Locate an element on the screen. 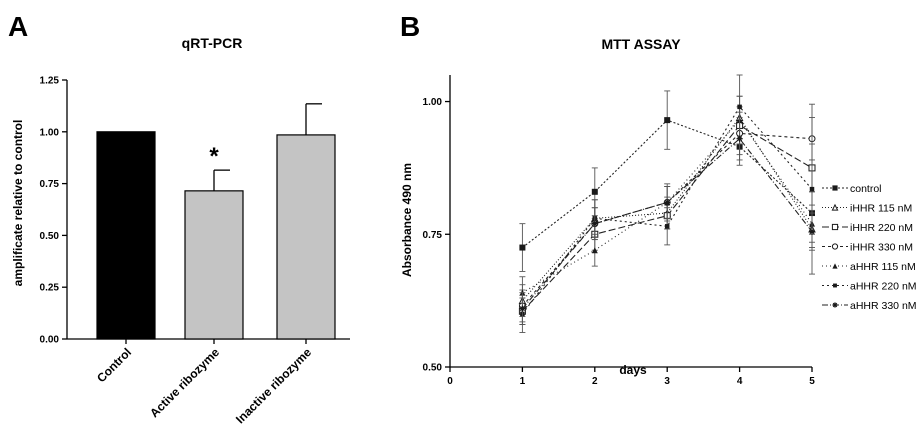  chart-a-ytick-label: 0.75 is located at coordinates (50, 184).